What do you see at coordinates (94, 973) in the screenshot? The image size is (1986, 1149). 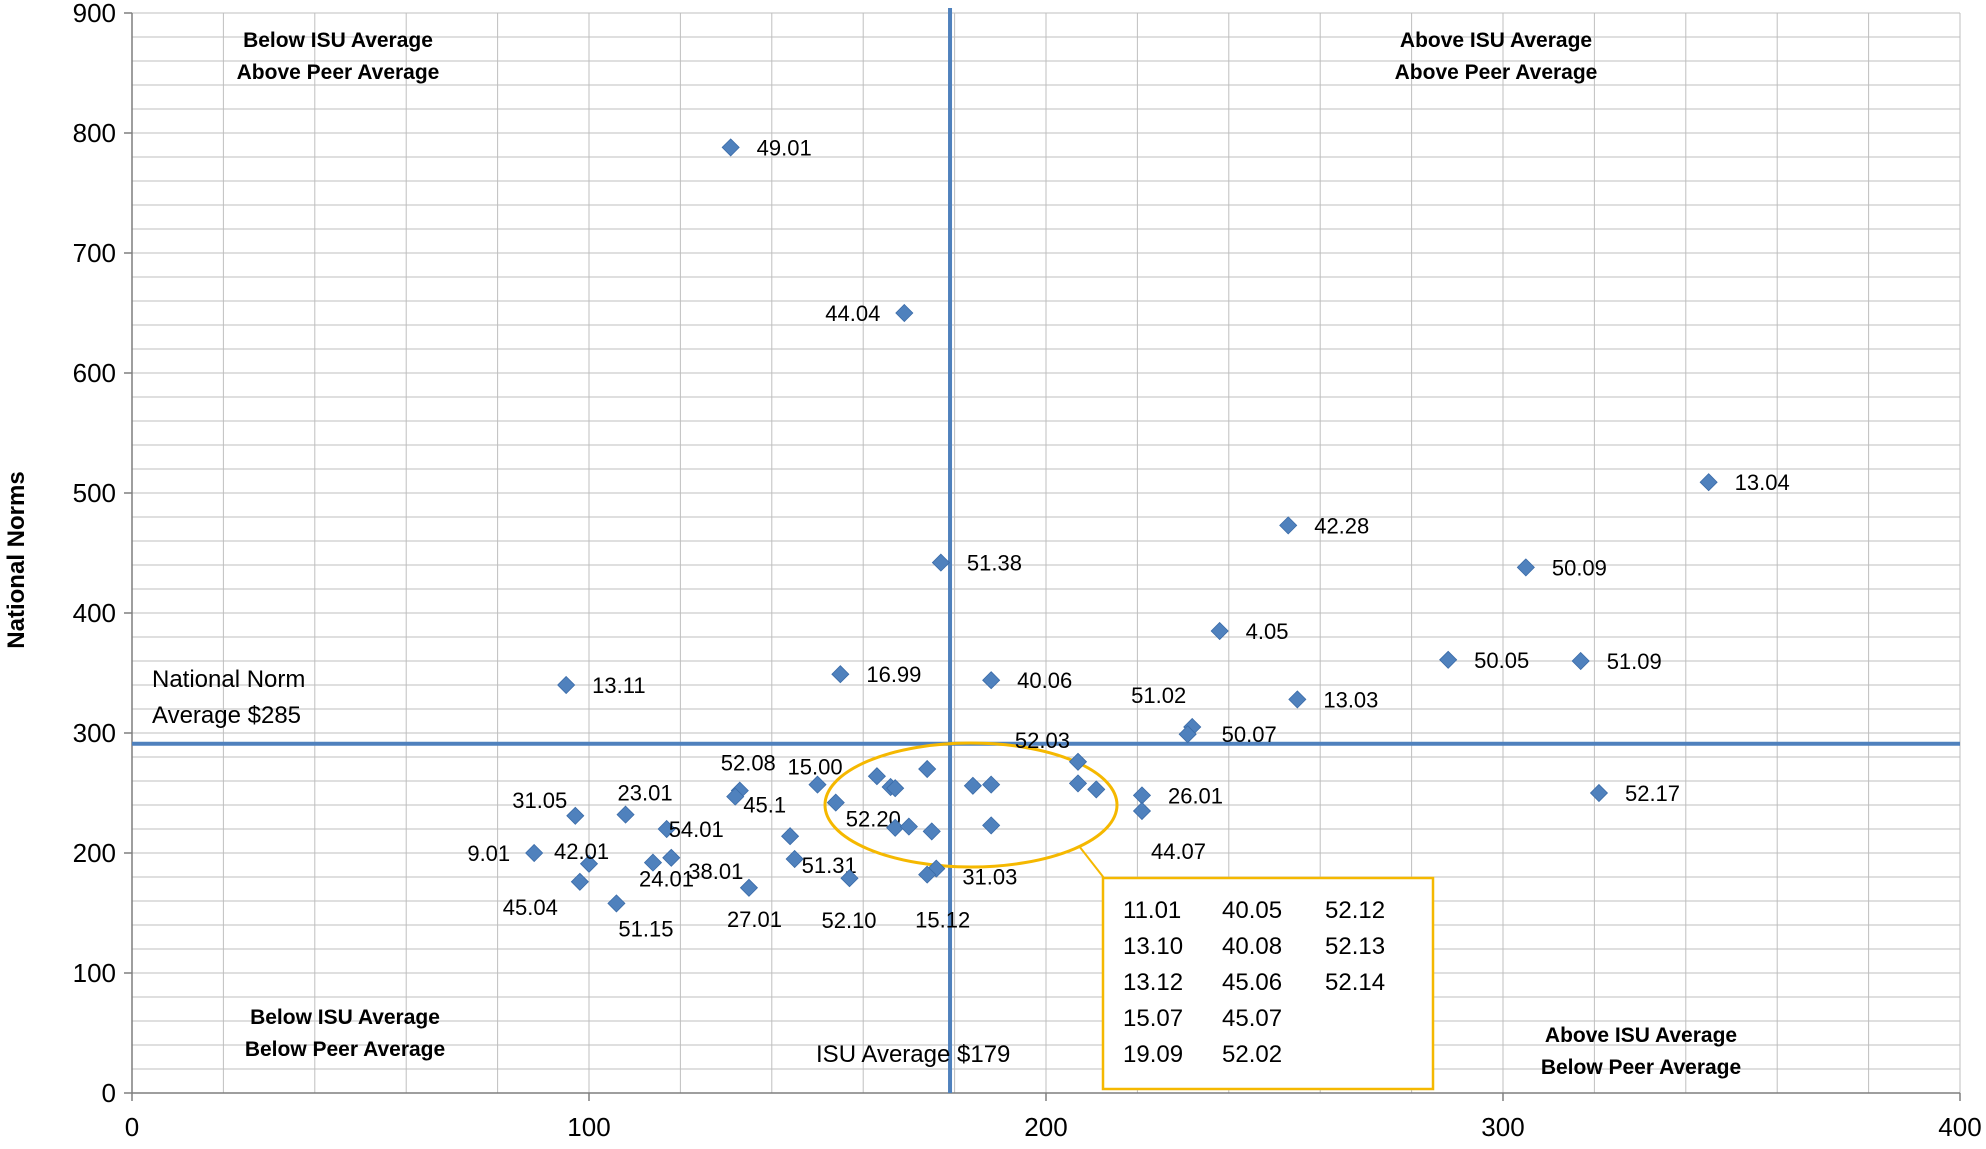 I see `y-tick-label: 100` at bounding box center [94, 973].